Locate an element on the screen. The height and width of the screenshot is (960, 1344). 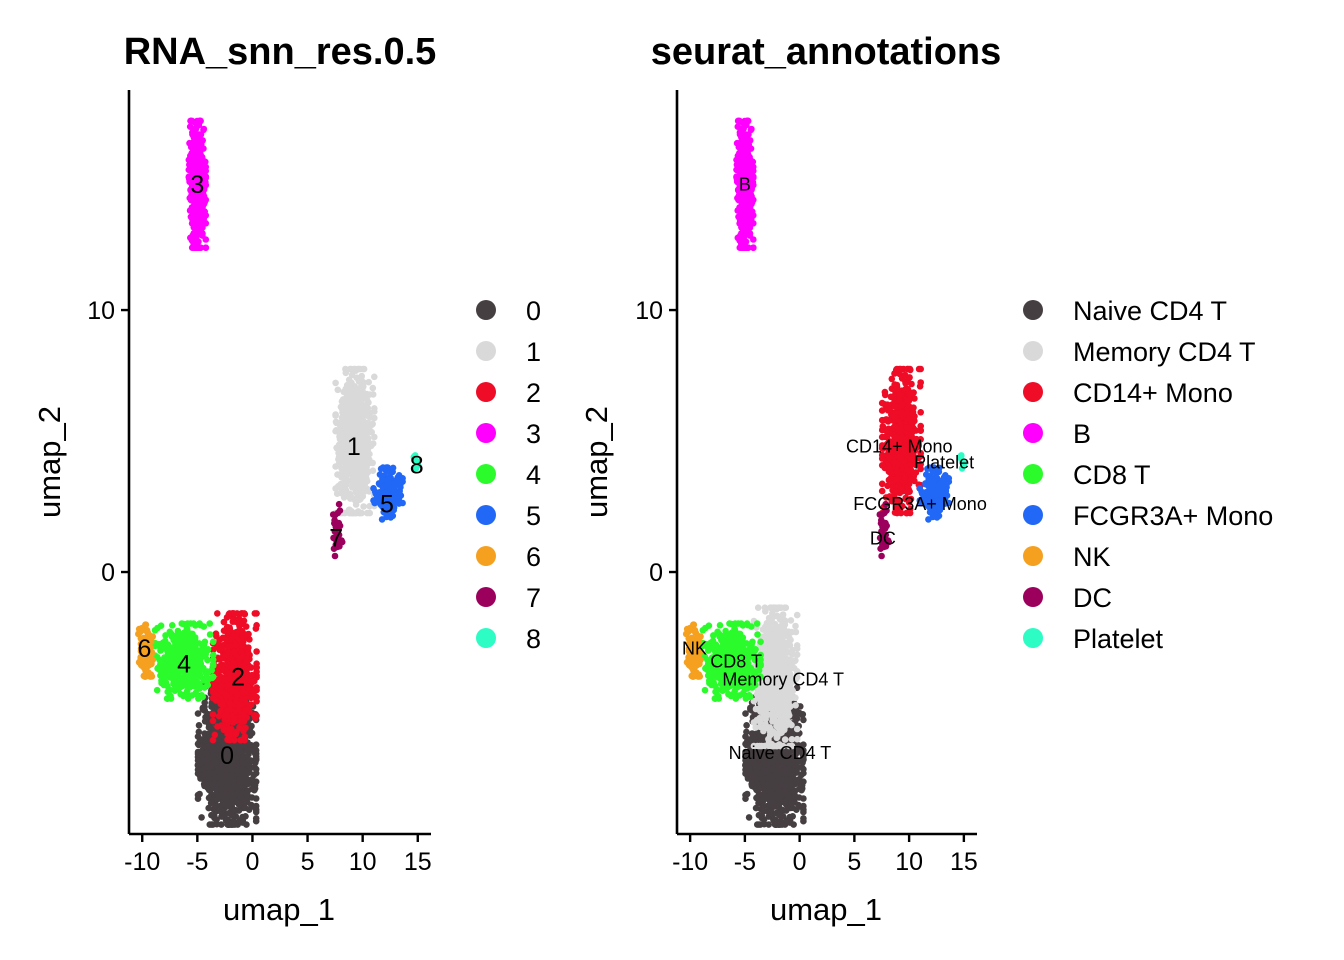
x-tick-label: -10 is located at coordinates (142, 862).